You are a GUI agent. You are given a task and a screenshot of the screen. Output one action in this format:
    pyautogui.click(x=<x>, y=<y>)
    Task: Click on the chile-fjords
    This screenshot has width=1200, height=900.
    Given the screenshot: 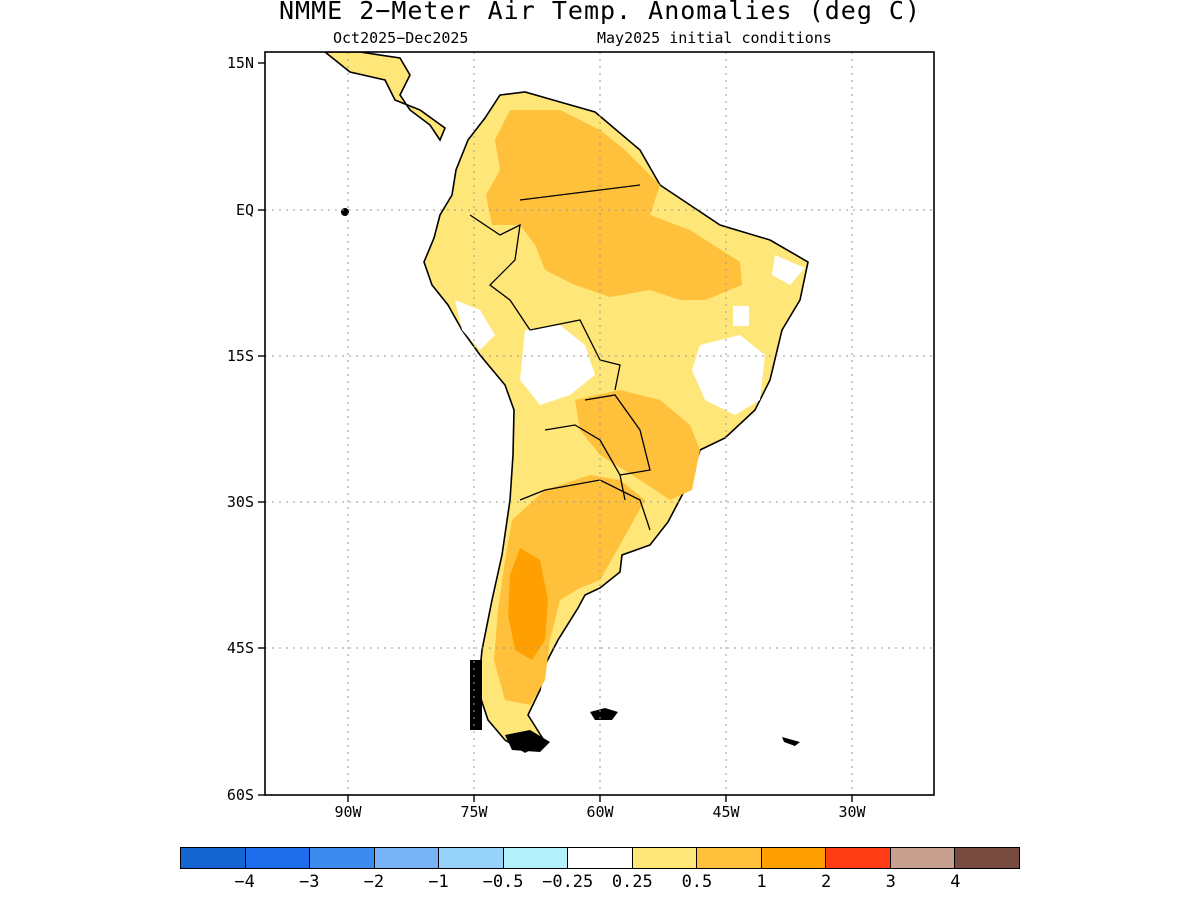 What is the action you would take?
    pyautogui.click(x=476, y=695)
    